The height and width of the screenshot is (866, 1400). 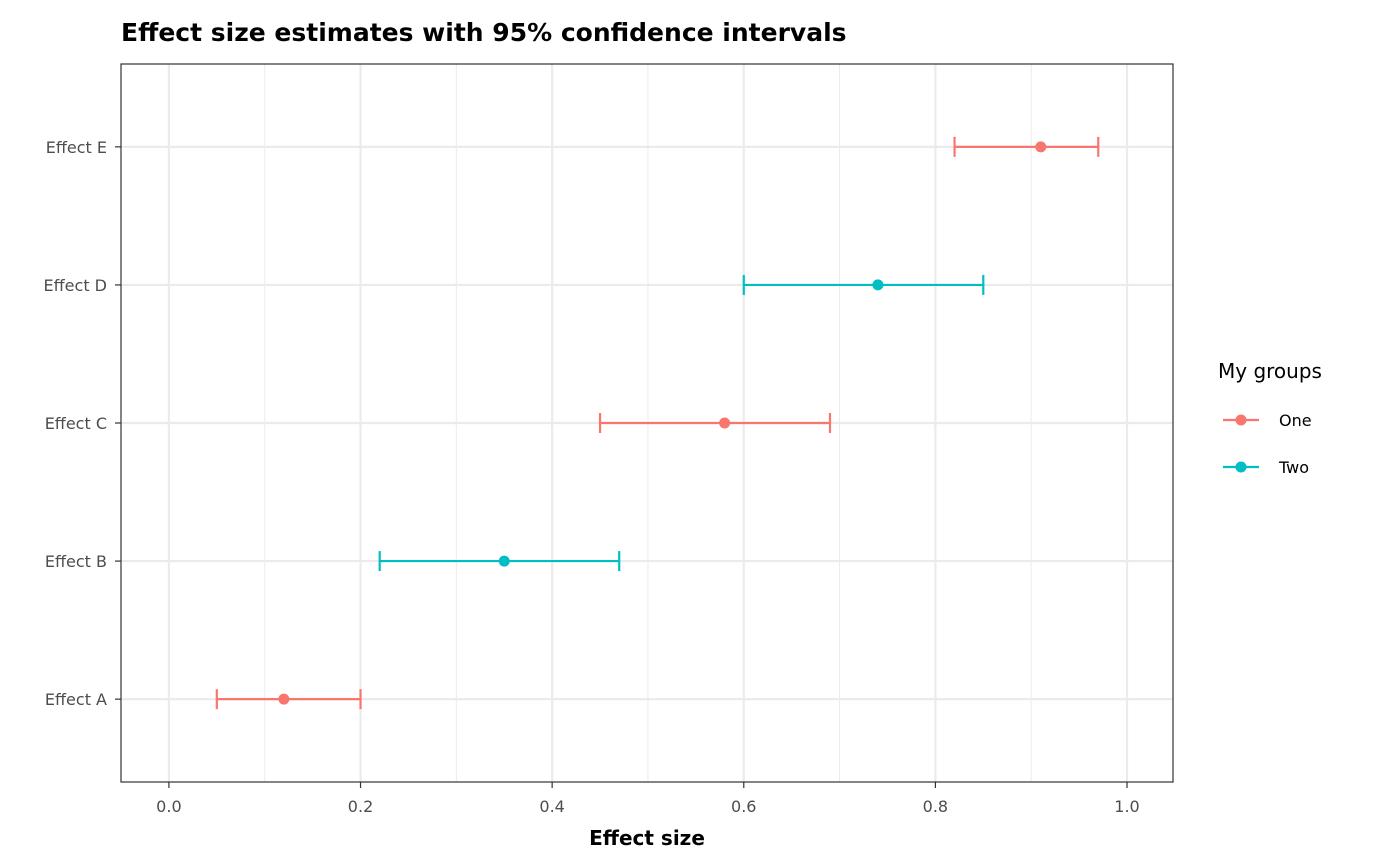 I want to click on legend-title: My groups, so click(x=1270, y=371).